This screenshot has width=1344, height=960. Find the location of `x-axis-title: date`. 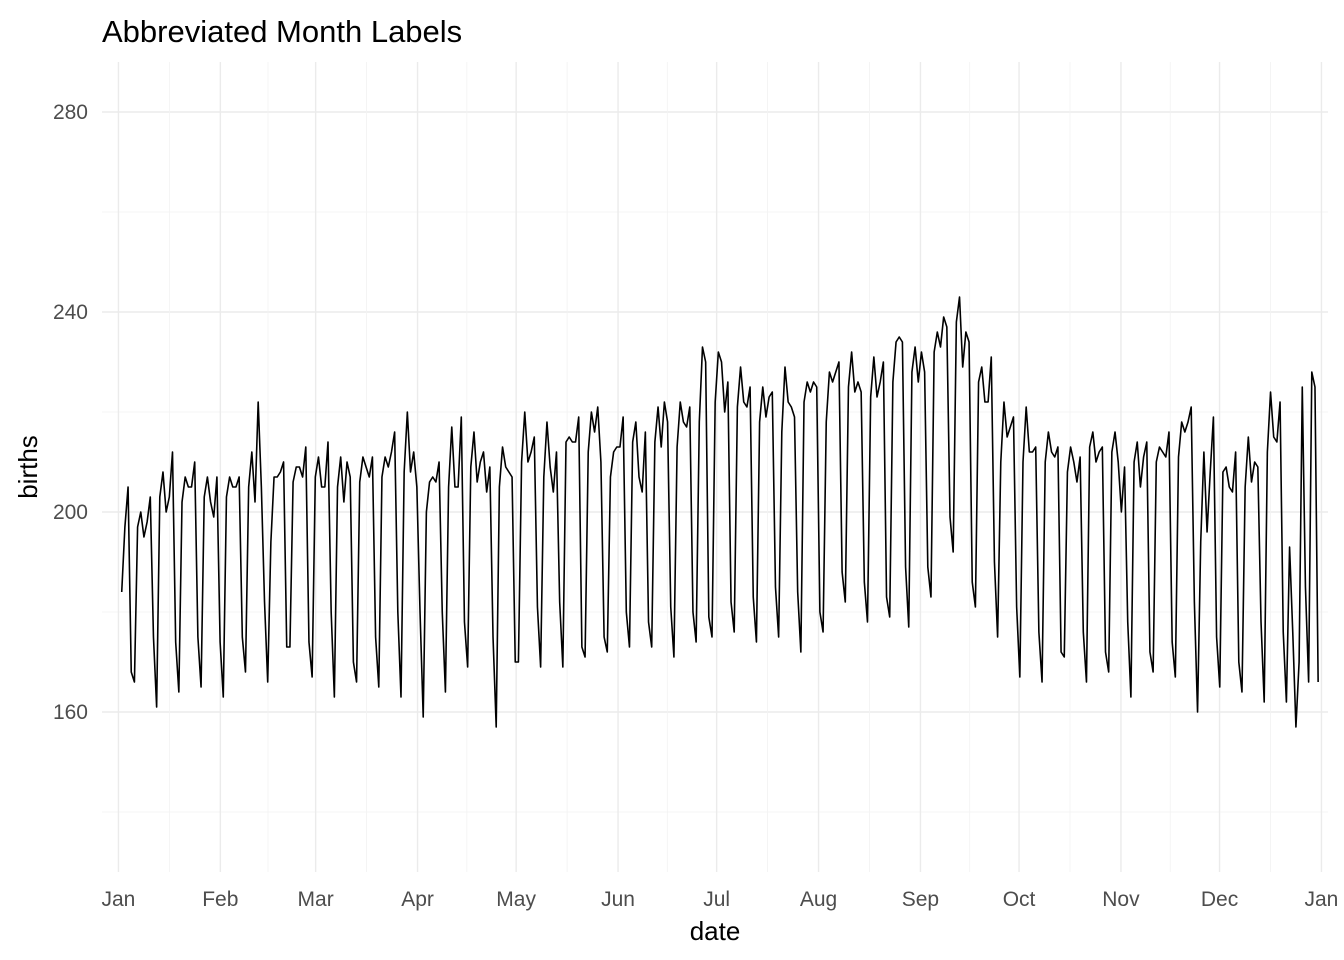

x-axis-title: date is located at coordinates (715, 931).